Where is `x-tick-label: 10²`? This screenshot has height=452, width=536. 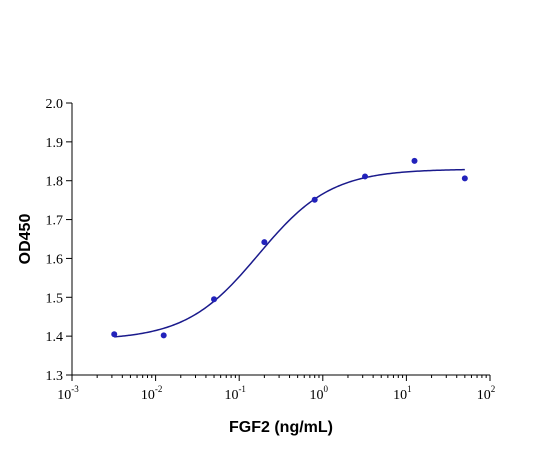
x-tick-label: 10² is located at coordinates (486, 393).